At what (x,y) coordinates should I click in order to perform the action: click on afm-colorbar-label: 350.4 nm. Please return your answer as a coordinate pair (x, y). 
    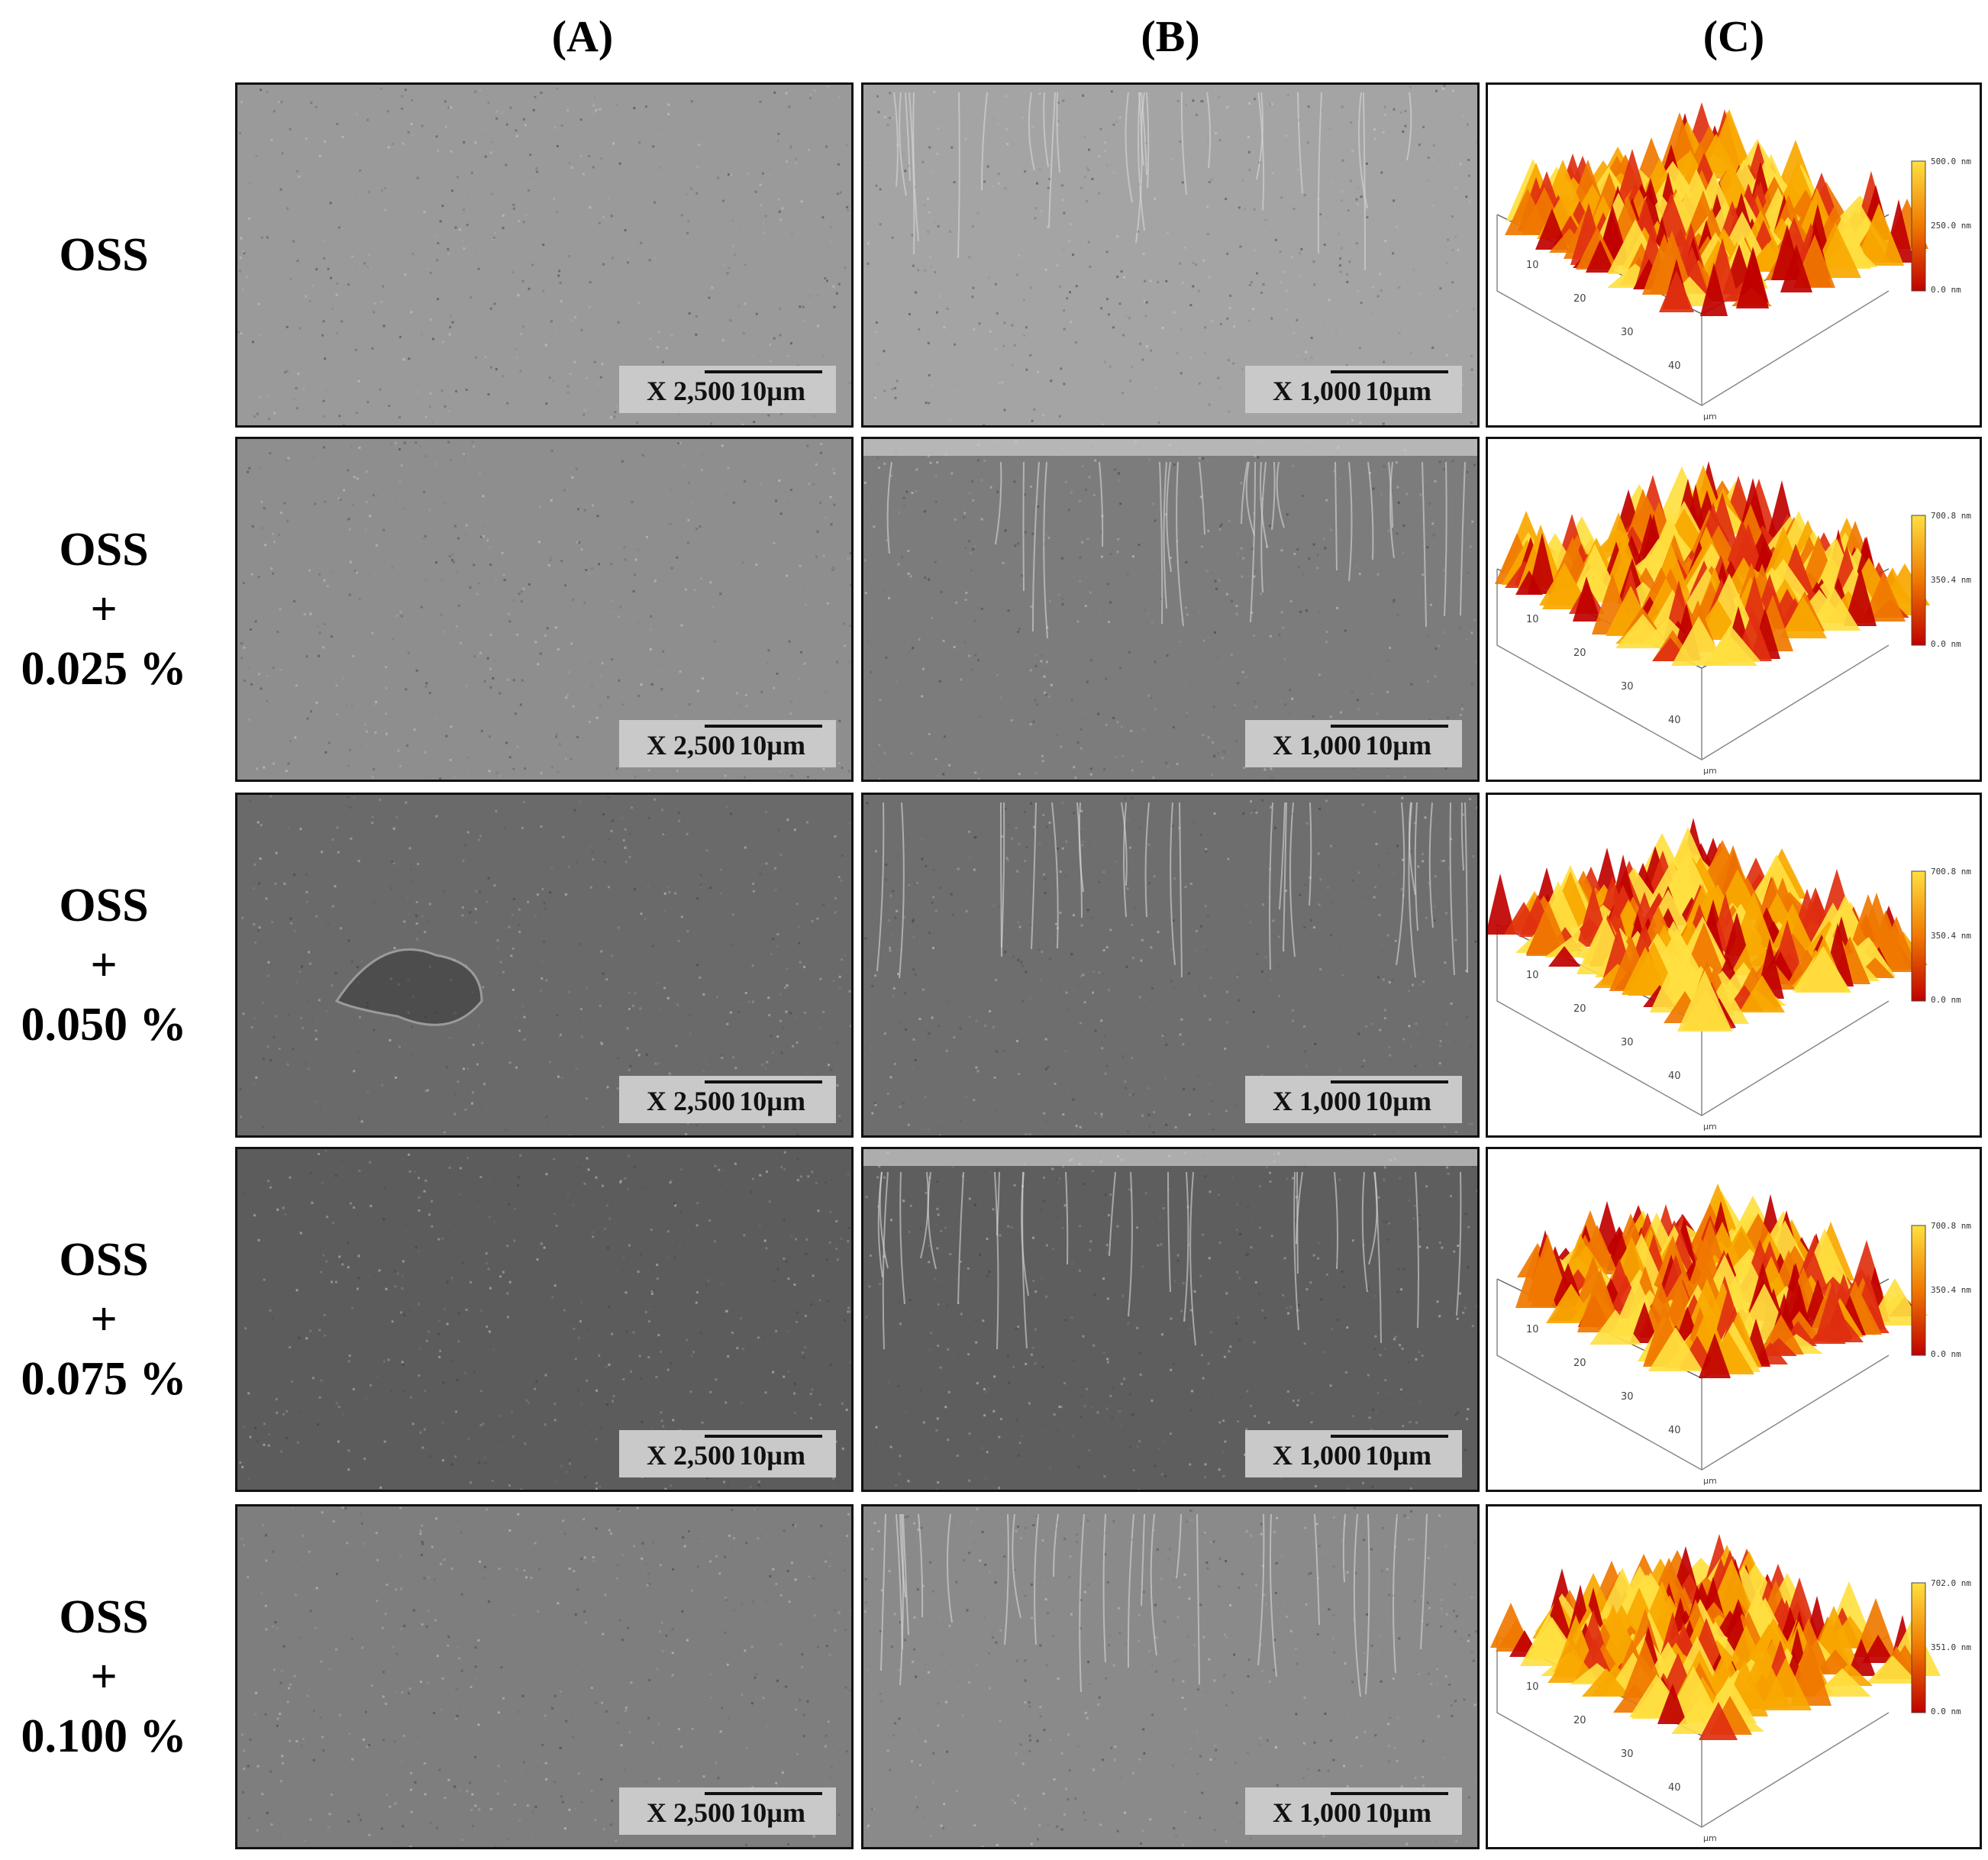
    Looking at the image, I should click on (1951, 936).